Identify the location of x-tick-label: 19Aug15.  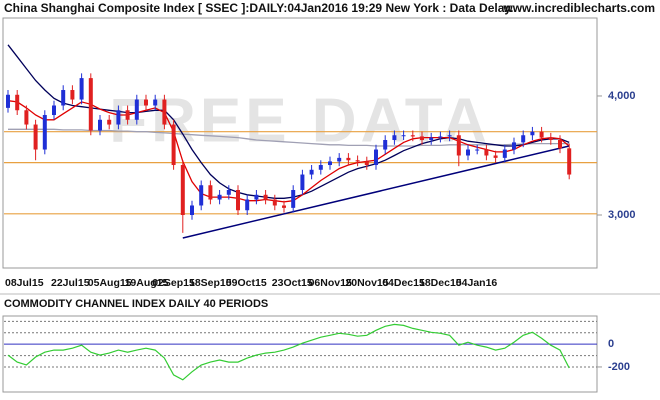
(147, 283).